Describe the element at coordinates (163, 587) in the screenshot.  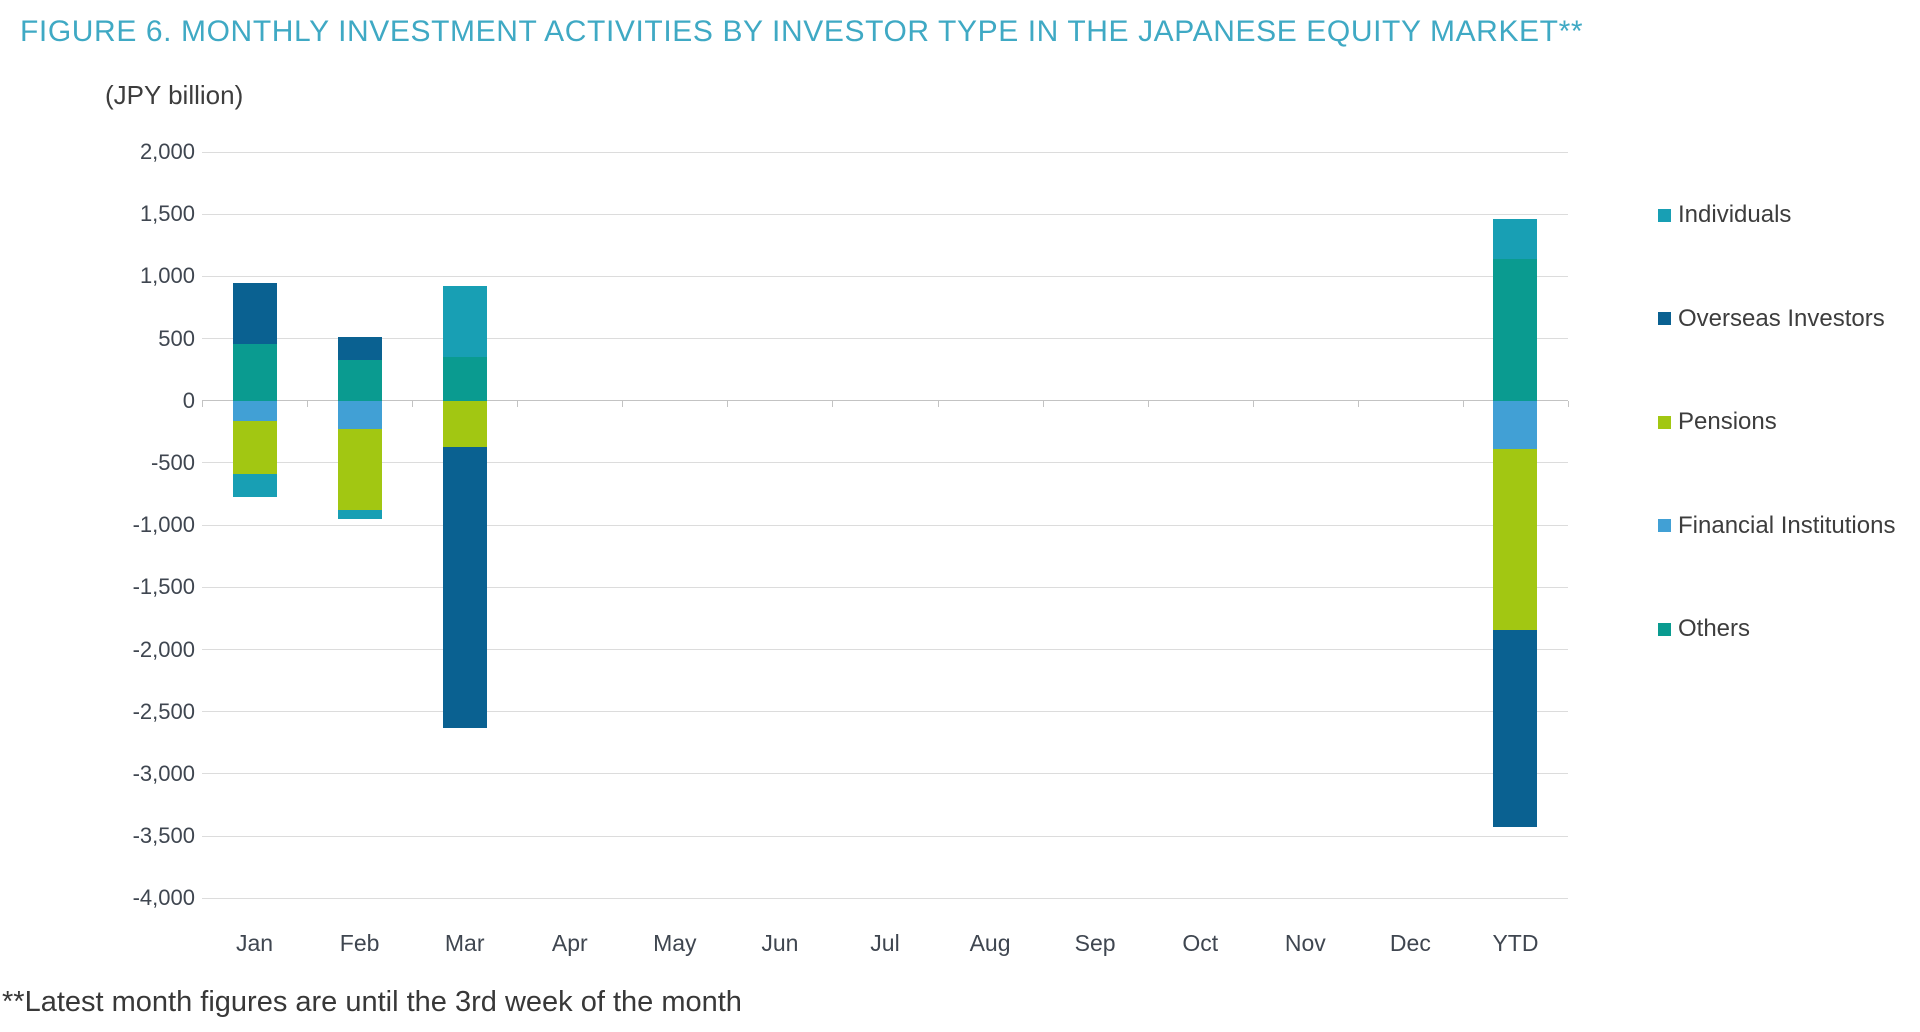
I see `y-axis-tick-label: -1,500` at that location.